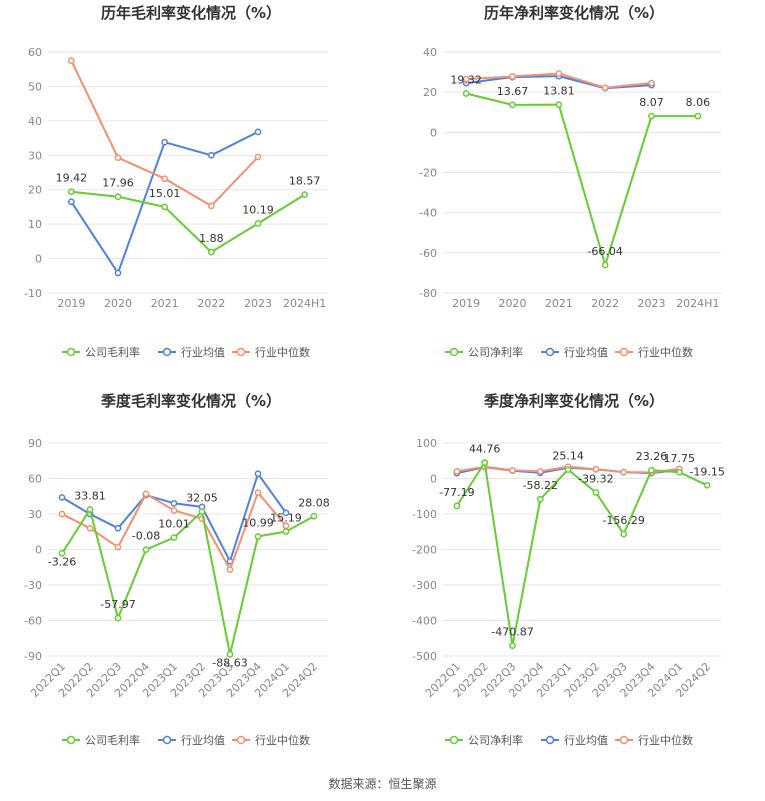 The width and height of the screenshot is (765, 801). I want to click on y-tick-label: -30, so click(33, 585).